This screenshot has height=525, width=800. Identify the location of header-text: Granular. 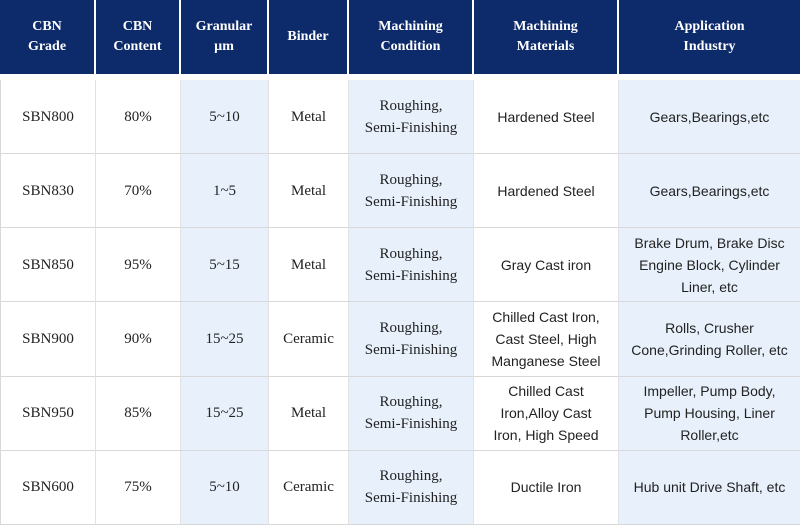
(224, 26).